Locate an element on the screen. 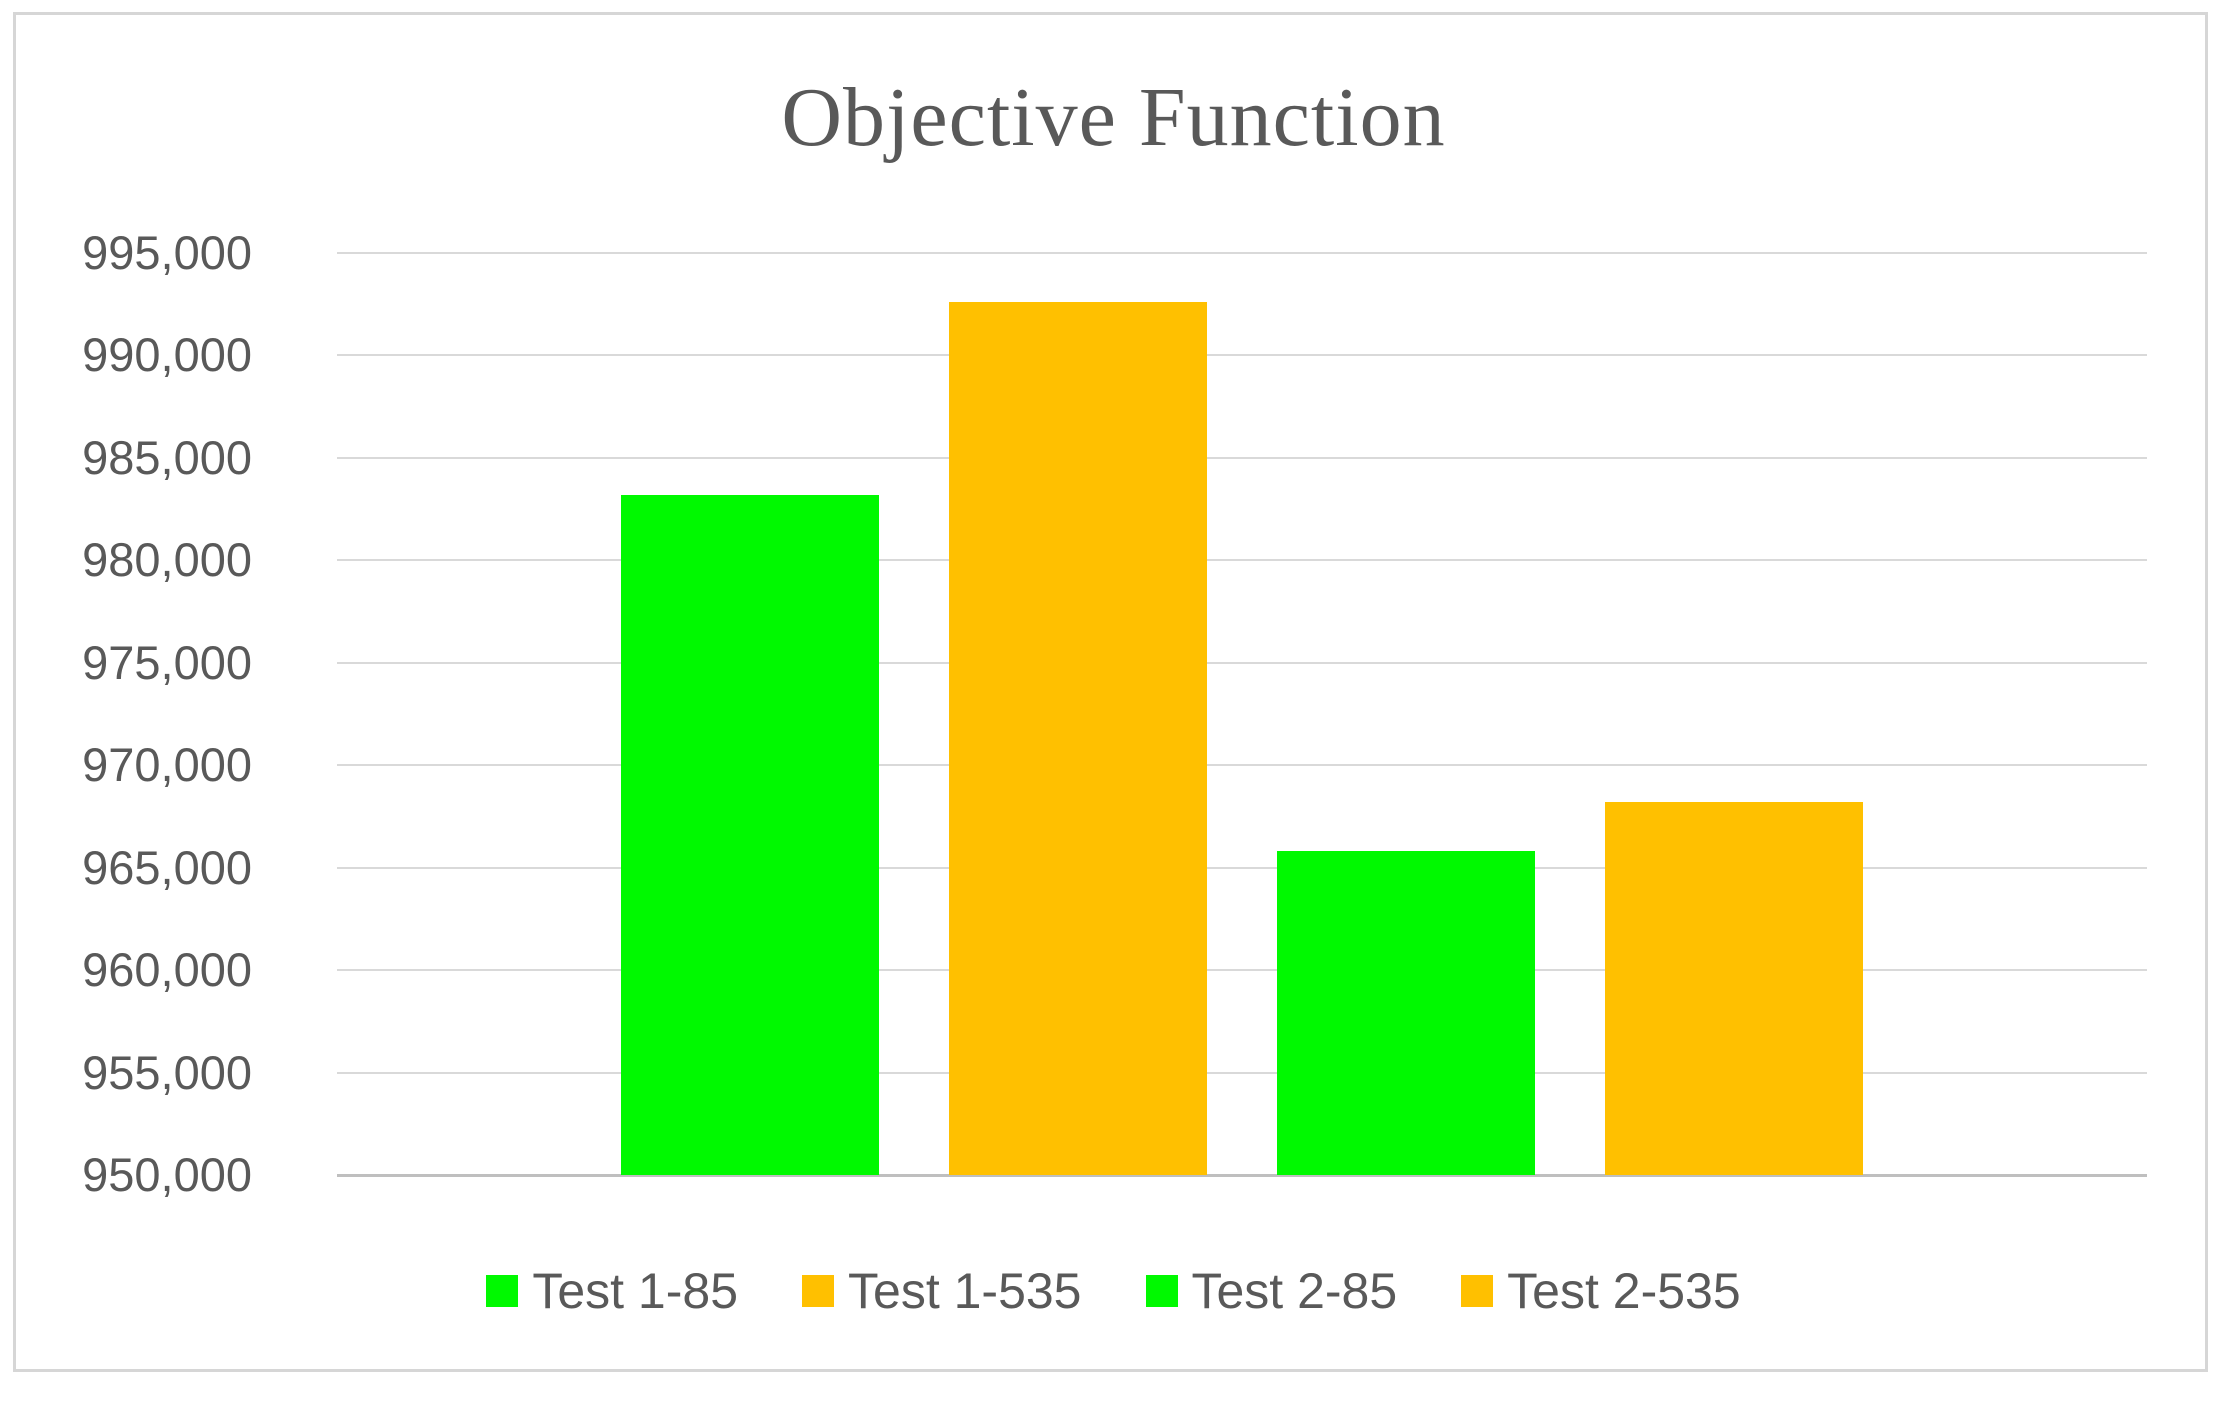  legend-item-test-1-535: Test 1-535 is located at coordinates (942, 1291).